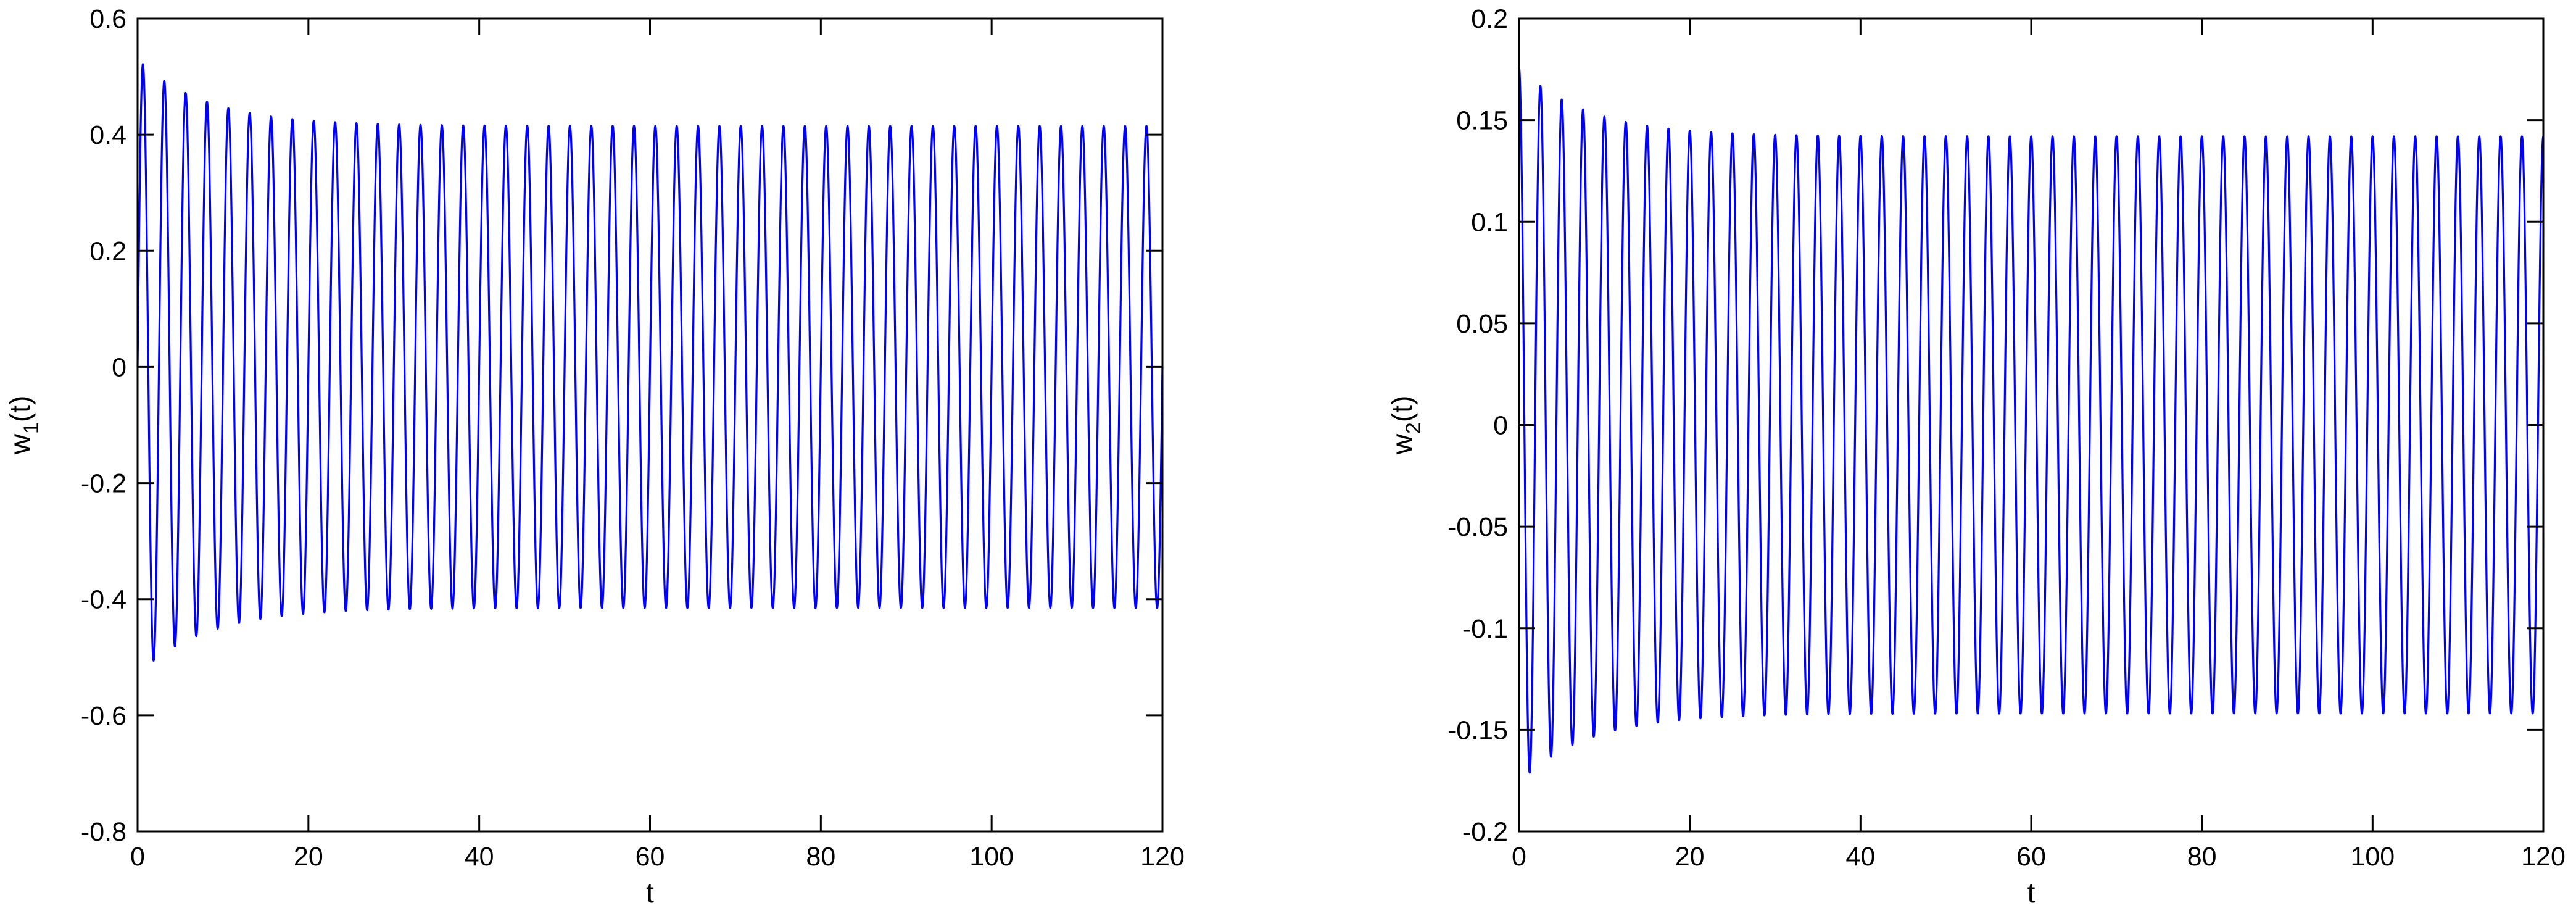 This screenshot has height=916, width=2576. What do you see at coordinates (2372, 857) in the screenshot?
I see `chart2-xtick-label: 100` at bounding box center [2372, 857].